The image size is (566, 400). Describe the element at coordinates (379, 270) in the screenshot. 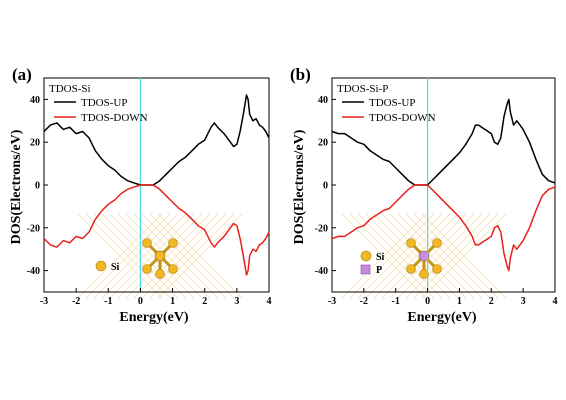

I see `p-legend-label: P` at that location.